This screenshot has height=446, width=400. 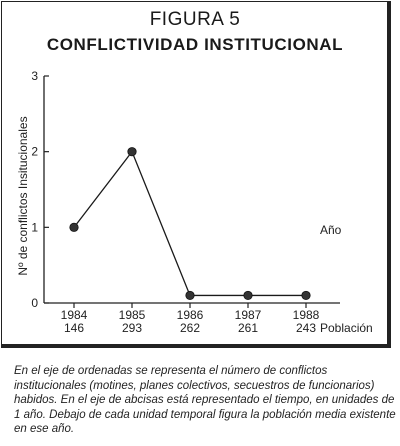 I want to click on figure-label: FIGURA 5, so click(x=195, y=19).